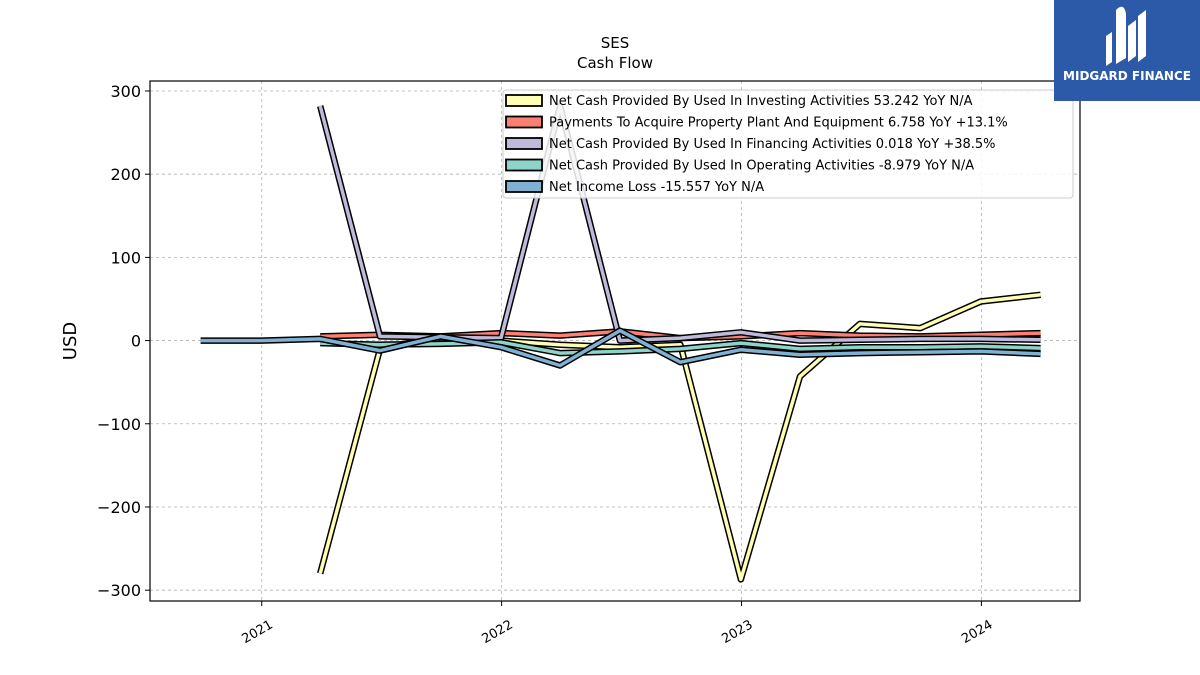 This screenshot has width=1200, height=675. I want to click on y-tick-label: −100, so click(119, 424).